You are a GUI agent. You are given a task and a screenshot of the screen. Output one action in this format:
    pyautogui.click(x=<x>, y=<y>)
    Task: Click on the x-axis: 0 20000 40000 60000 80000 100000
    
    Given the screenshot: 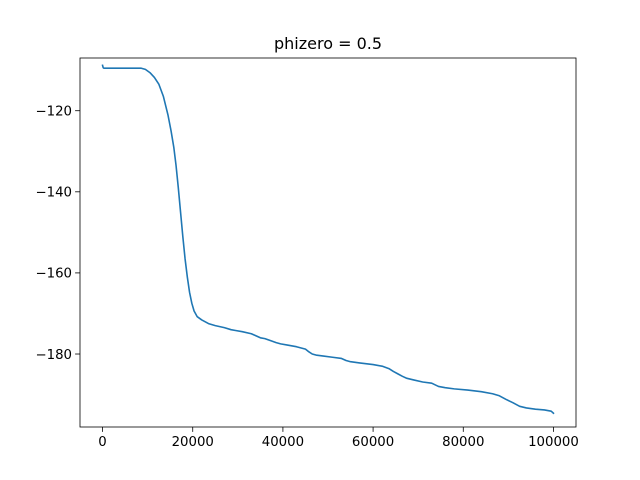 What is the action you would take?
    pyautogui.click(x=338, y=438)
    